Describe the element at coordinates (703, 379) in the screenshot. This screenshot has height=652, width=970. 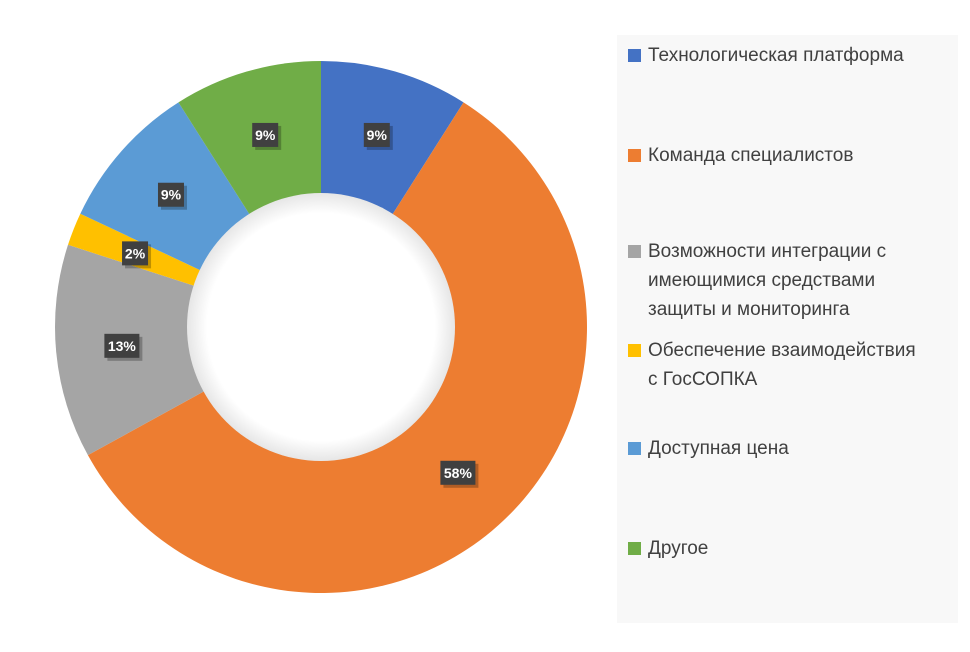
I see `legend-label-line: с ГосСОПКА` at that location.